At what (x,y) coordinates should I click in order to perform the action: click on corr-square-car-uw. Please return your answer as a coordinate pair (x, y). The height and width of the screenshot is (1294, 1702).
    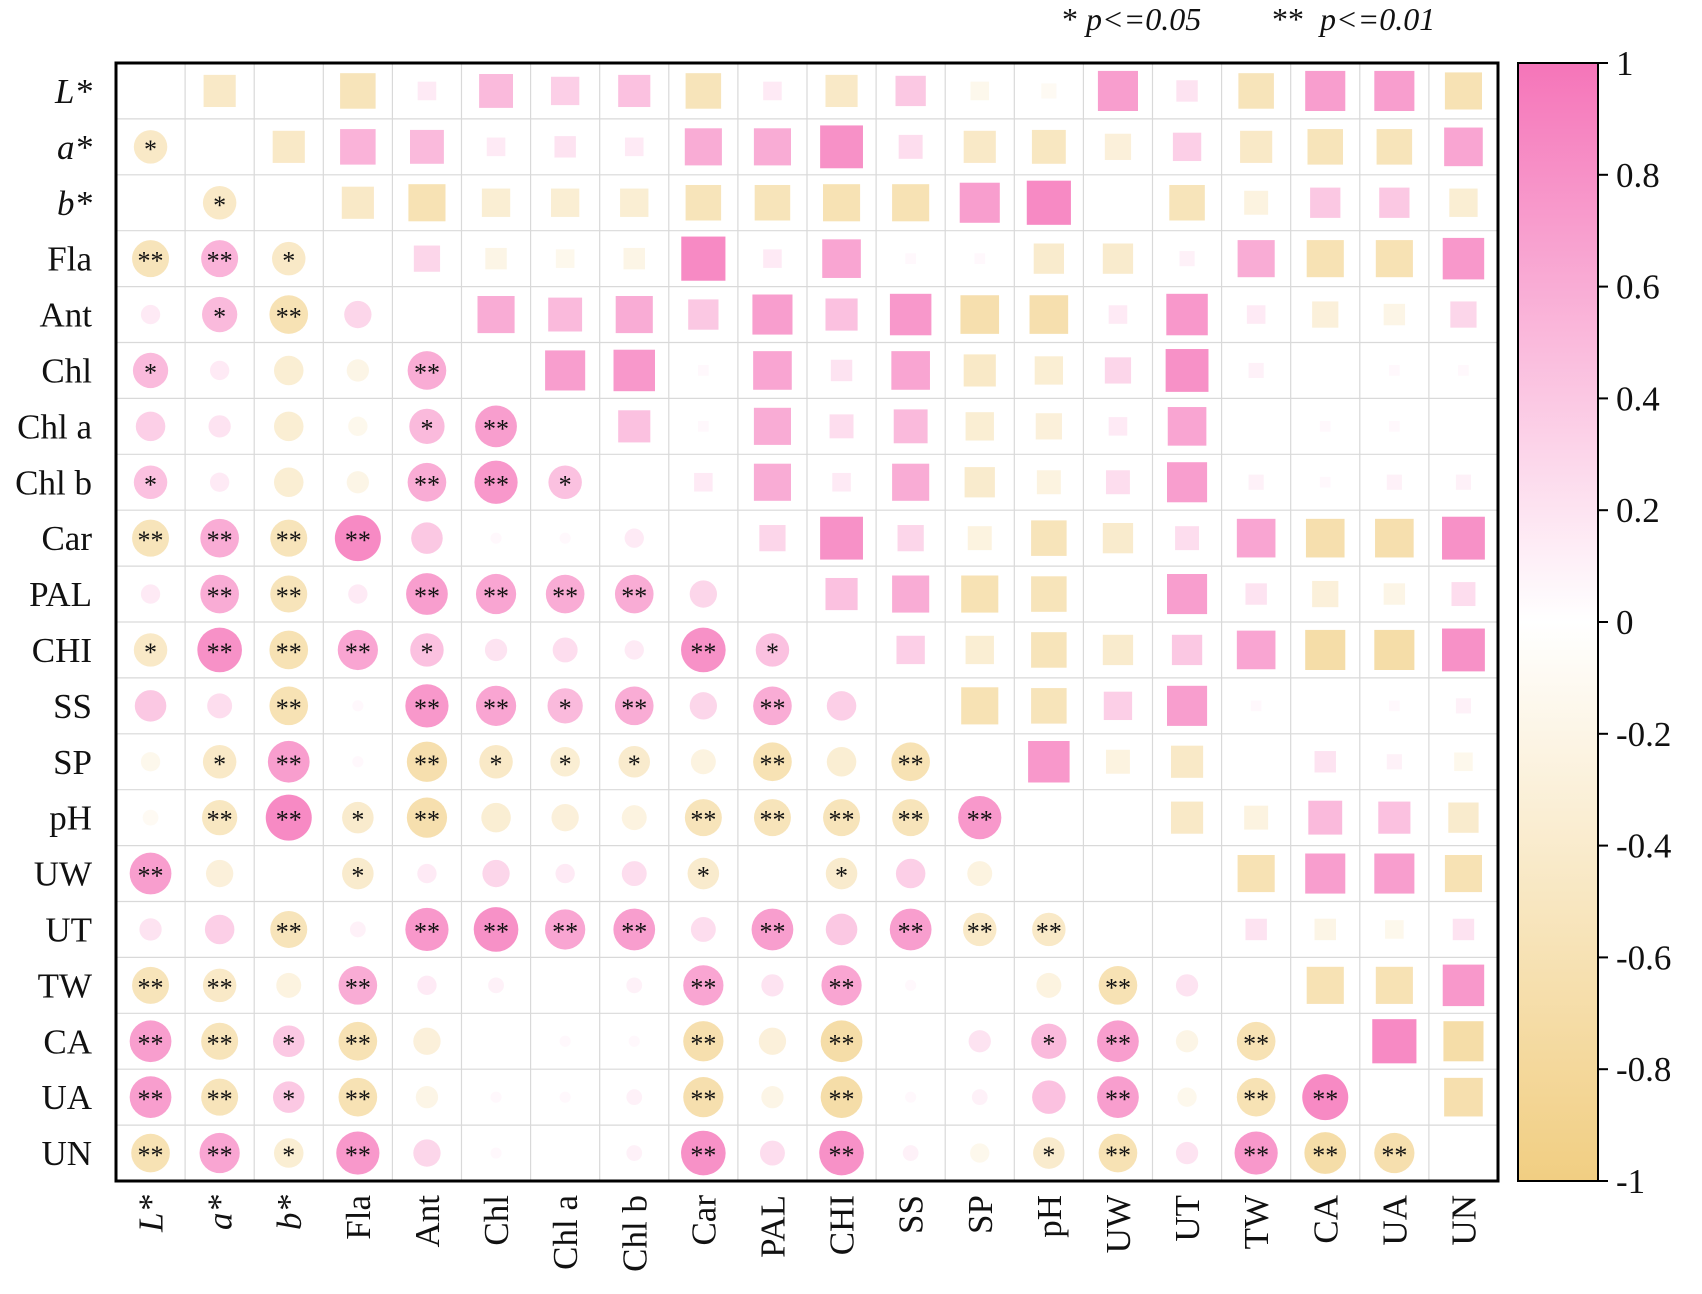
    Looking at the image, I should click on (1118, 538).